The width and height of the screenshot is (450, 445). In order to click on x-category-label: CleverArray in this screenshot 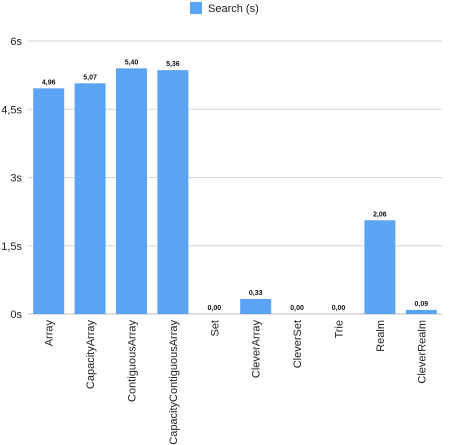, I will do `click(257, 349)`.